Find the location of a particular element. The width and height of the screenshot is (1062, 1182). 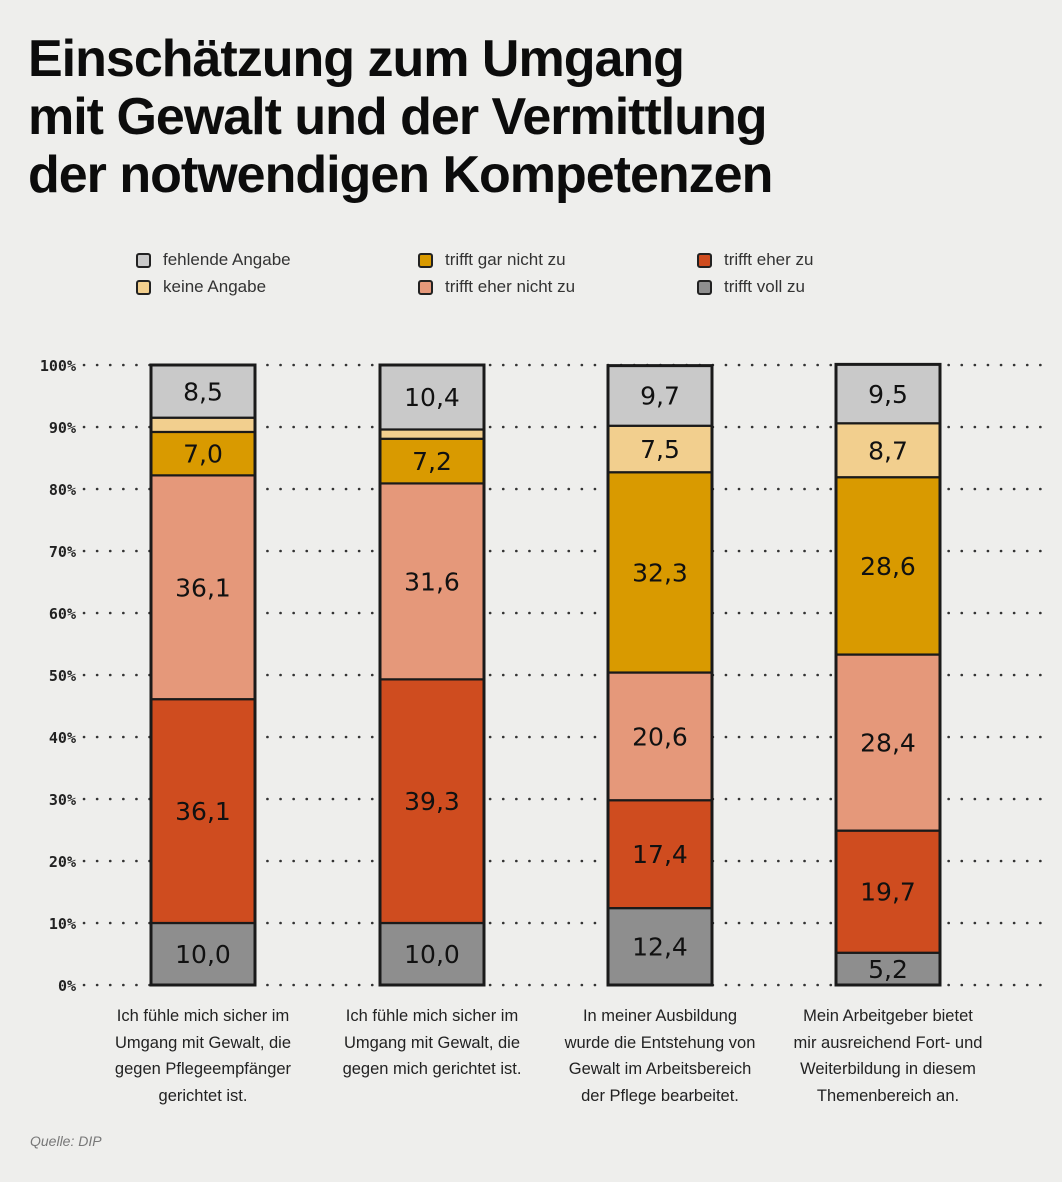

data-label: 19,7 is located at coordinates (888, 892).